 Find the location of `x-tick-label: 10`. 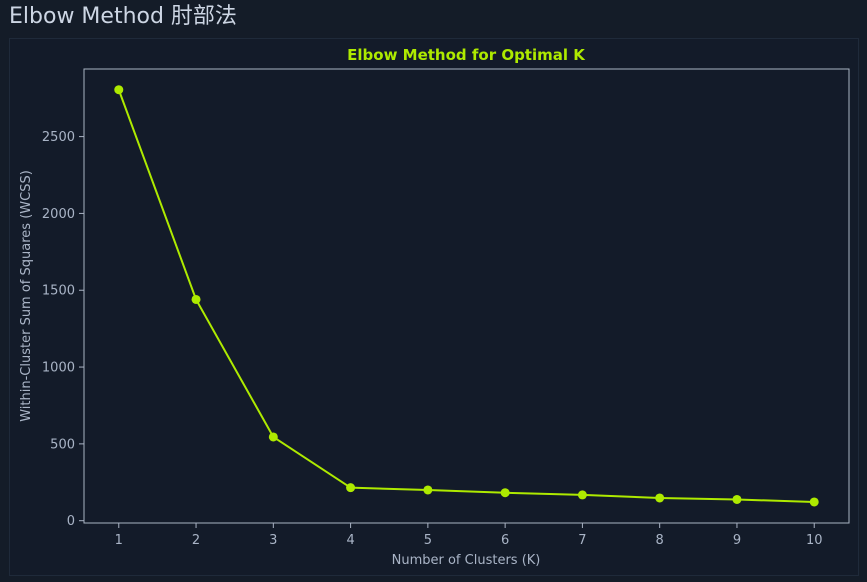

x-tick-label: 10 is located at coordinates (814, 540).